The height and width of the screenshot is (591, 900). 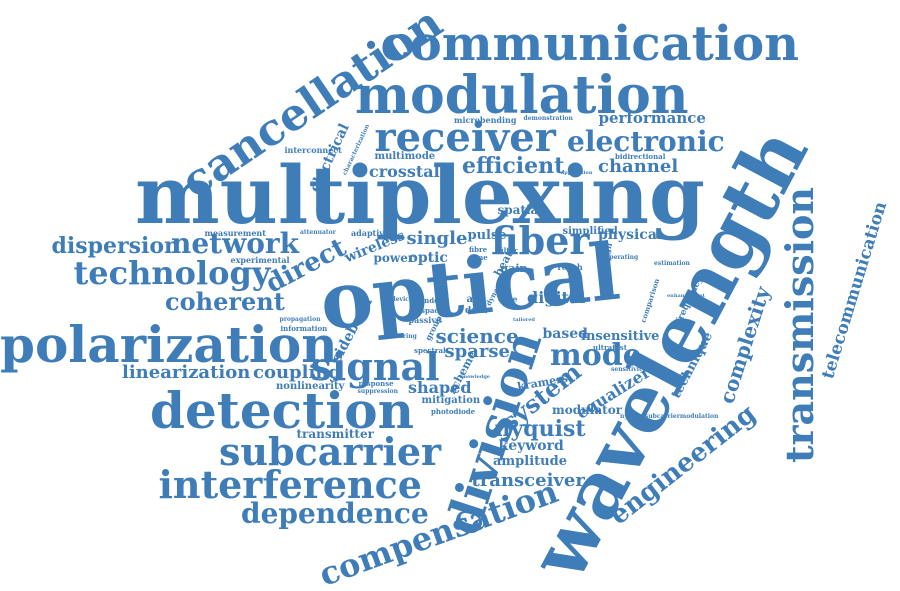 I want to click on word-pulse: pulse, so click(x=487, y=235).